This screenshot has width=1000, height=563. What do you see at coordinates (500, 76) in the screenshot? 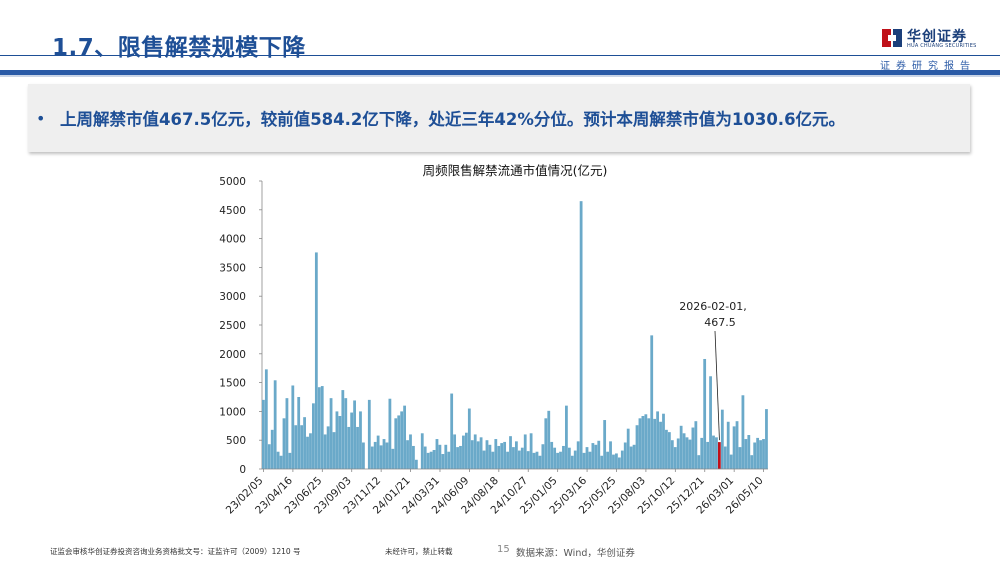
I see `header-band-shade` at bounding box center [500, 76].